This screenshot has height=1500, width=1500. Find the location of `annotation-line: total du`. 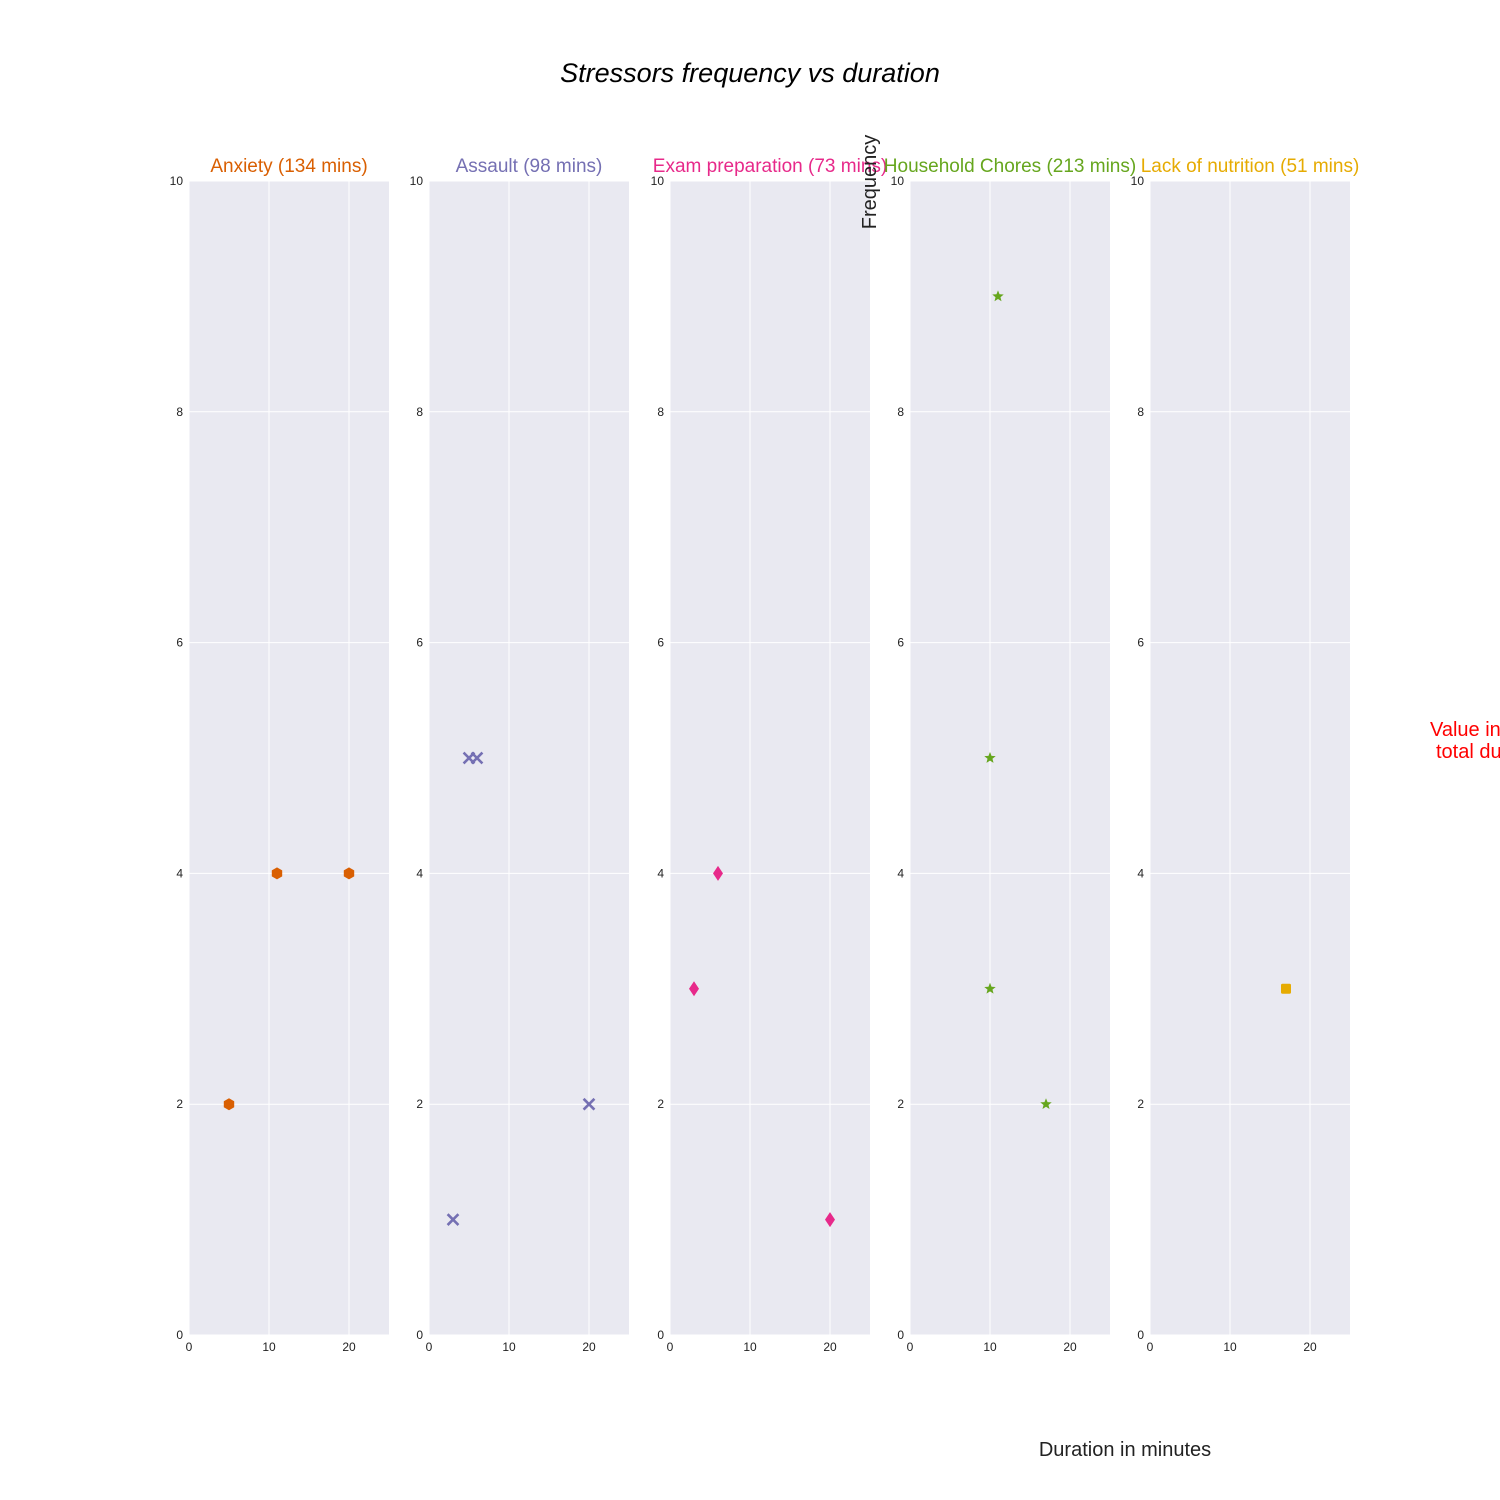

annotation-line: total du is located at coordinates (1468, 752).